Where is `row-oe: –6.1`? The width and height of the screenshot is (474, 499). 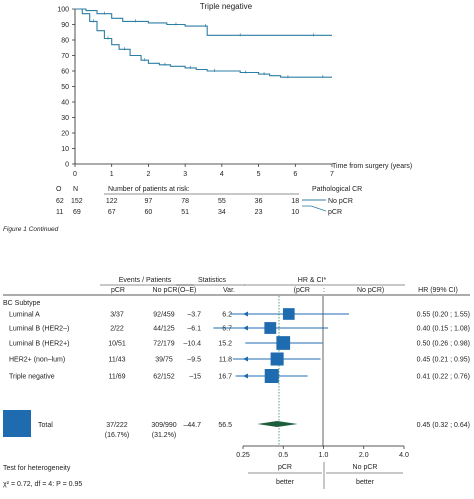
row-oe: –6.1 is located at coordinates (194, 329).